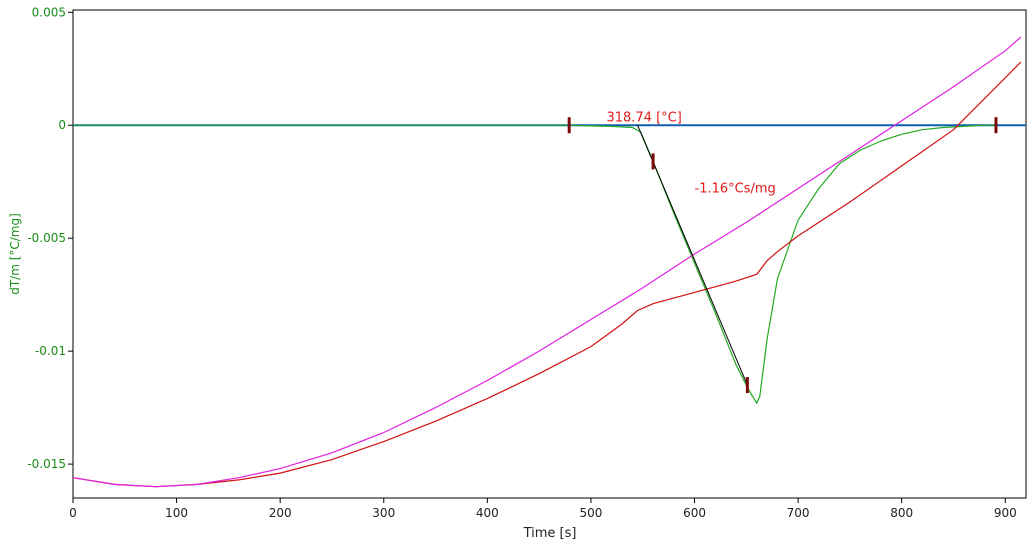 The image size is (1032, 544). Describe the element at coordinates (798, 513) in the screenshot. I see `x-tick-label: 700` at that location.